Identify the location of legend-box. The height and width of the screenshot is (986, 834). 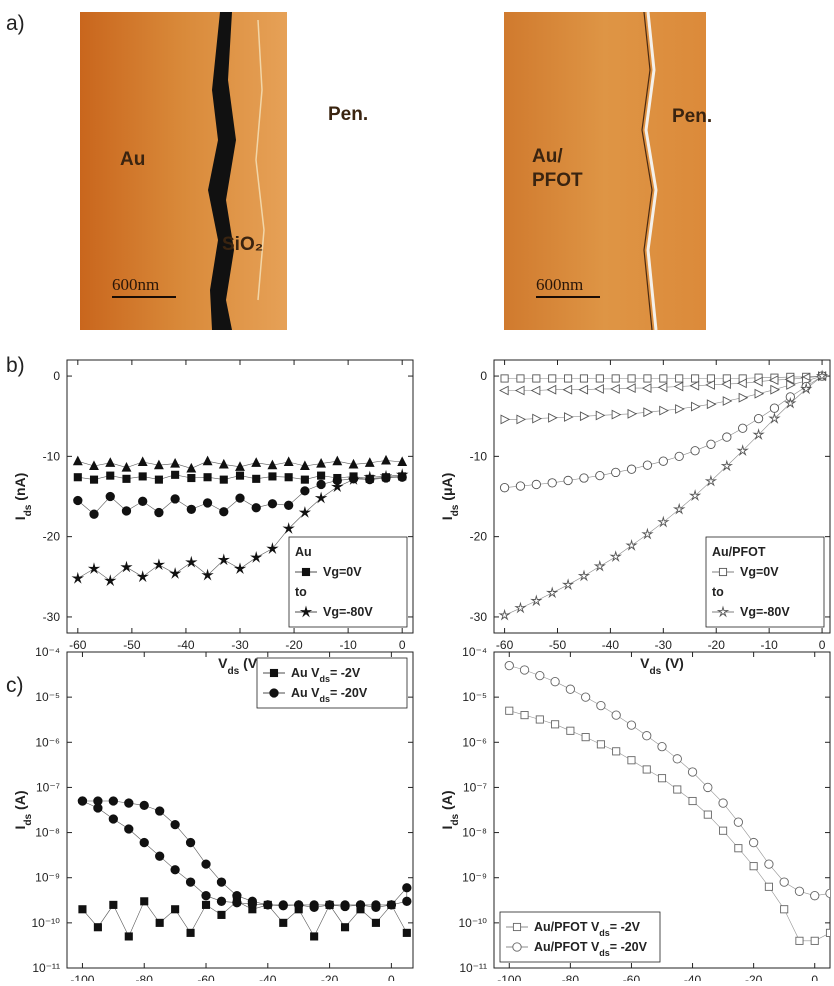
(332, 683).